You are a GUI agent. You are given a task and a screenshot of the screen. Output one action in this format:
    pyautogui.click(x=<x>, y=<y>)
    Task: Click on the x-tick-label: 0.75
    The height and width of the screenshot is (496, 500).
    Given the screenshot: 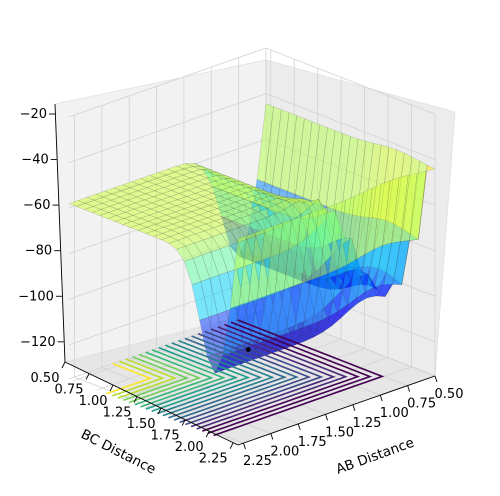 What is the action you would take?
    pyautogui.click(x=421, y=404)
    